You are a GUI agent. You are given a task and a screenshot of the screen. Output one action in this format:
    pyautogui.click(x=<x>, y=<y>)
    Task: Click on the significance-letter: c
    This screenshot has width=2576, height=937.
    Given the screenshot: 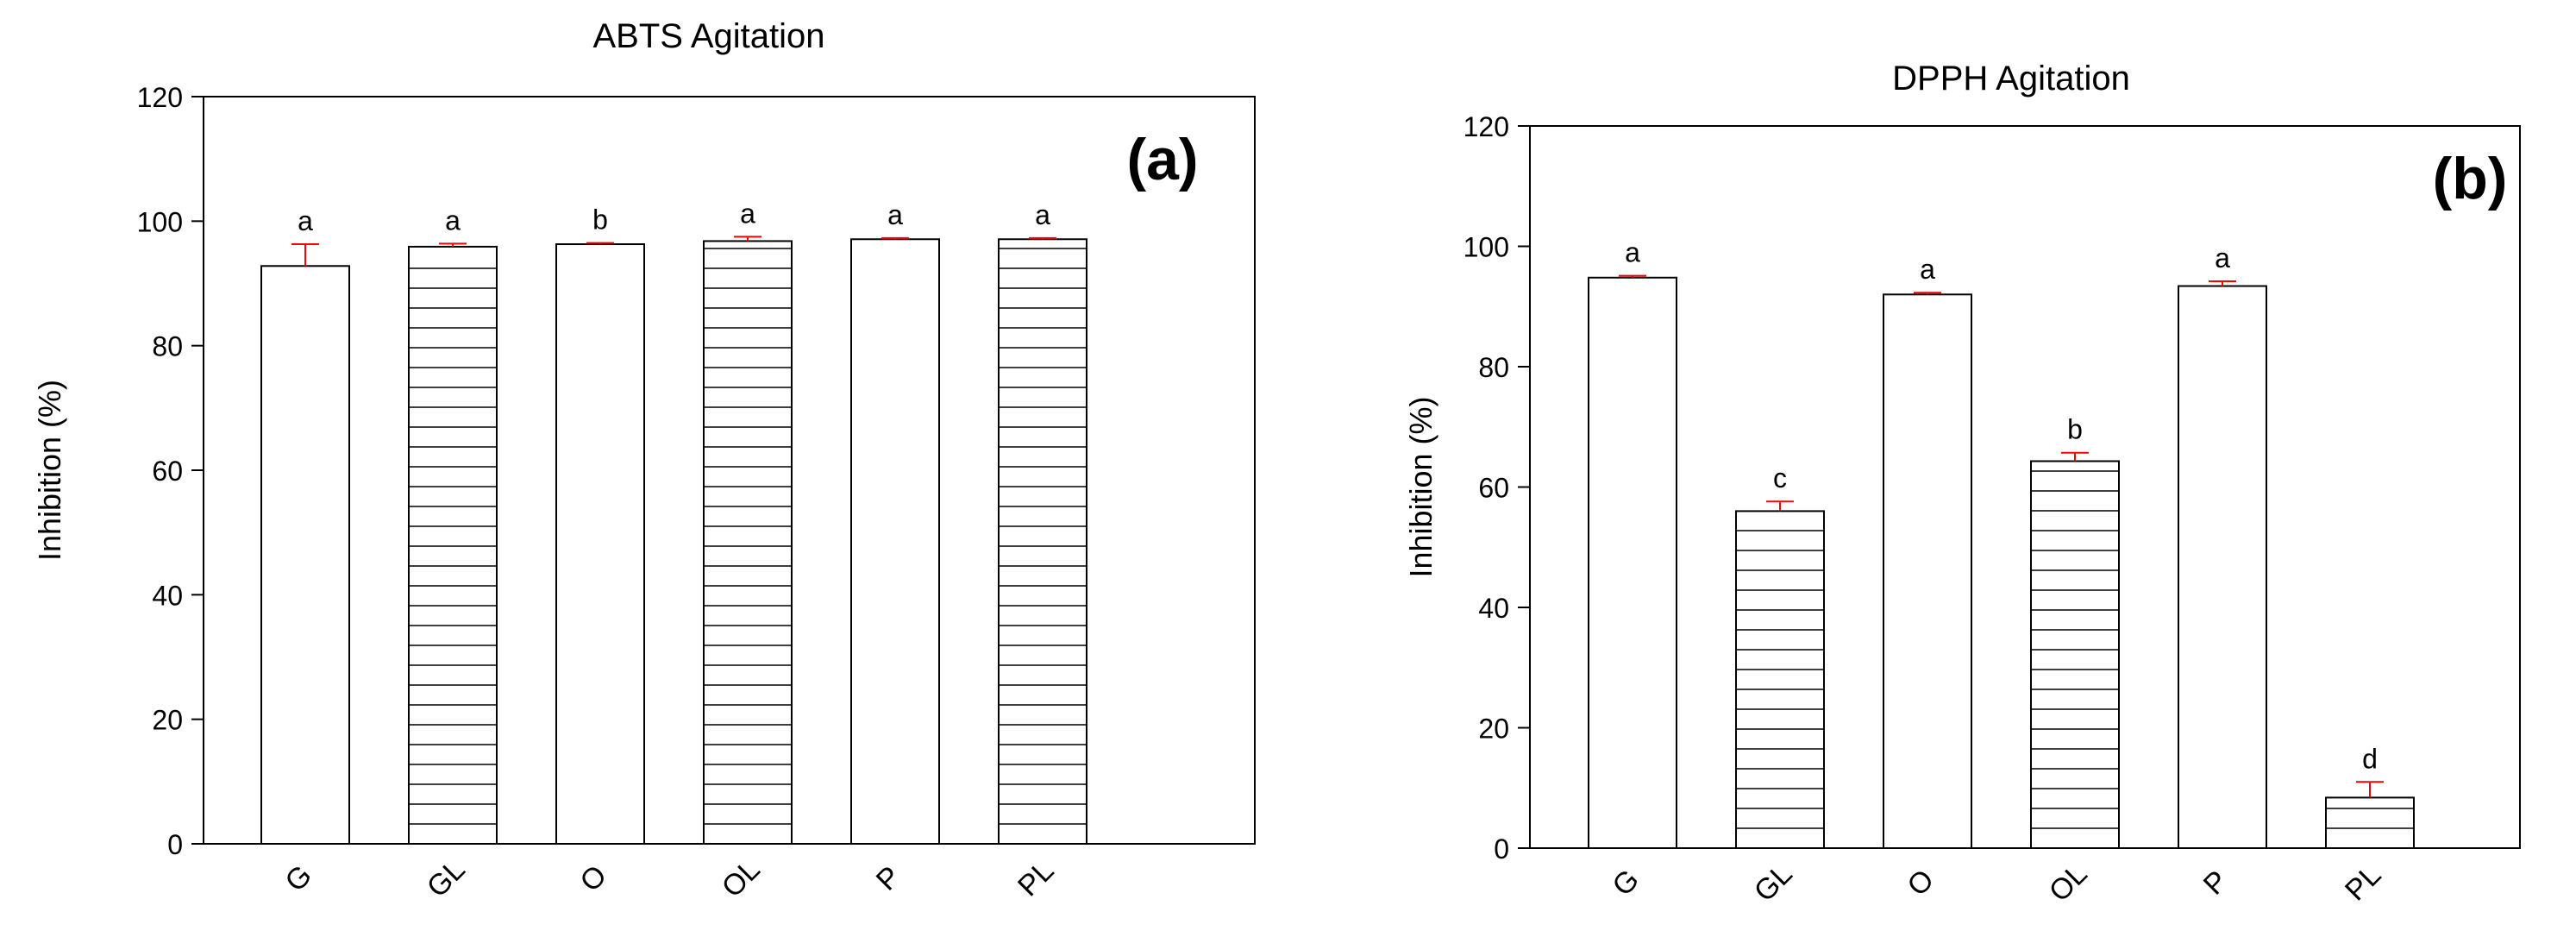 What is the action you would take?
    pyautogui.click(x=1780, y=478)
    